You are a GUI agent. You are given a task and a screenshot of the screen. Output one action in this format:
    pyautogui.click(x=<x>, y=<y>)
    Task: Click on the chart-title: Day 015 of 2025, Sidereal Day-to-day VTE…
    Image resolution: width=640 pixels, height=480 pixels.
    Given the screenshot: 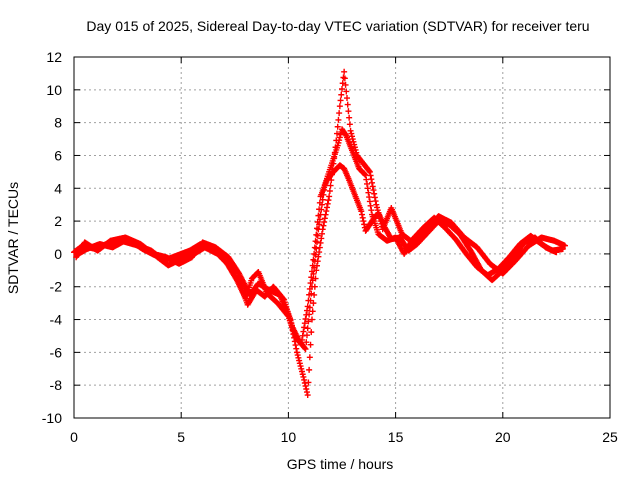 What is the action you would take?
    pyautogui.click(x=337, y=26)
    